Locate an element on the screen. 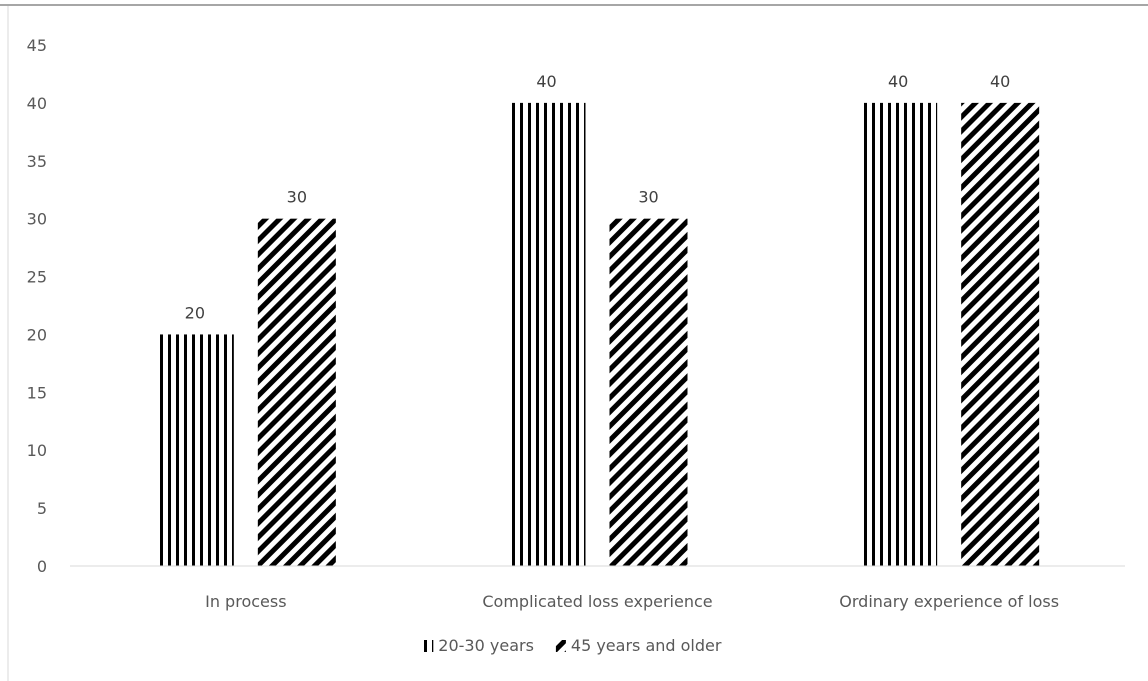 This screenshot has height=681, width=1148. y-tick-label: 0 is located at coordinates (42, 566).